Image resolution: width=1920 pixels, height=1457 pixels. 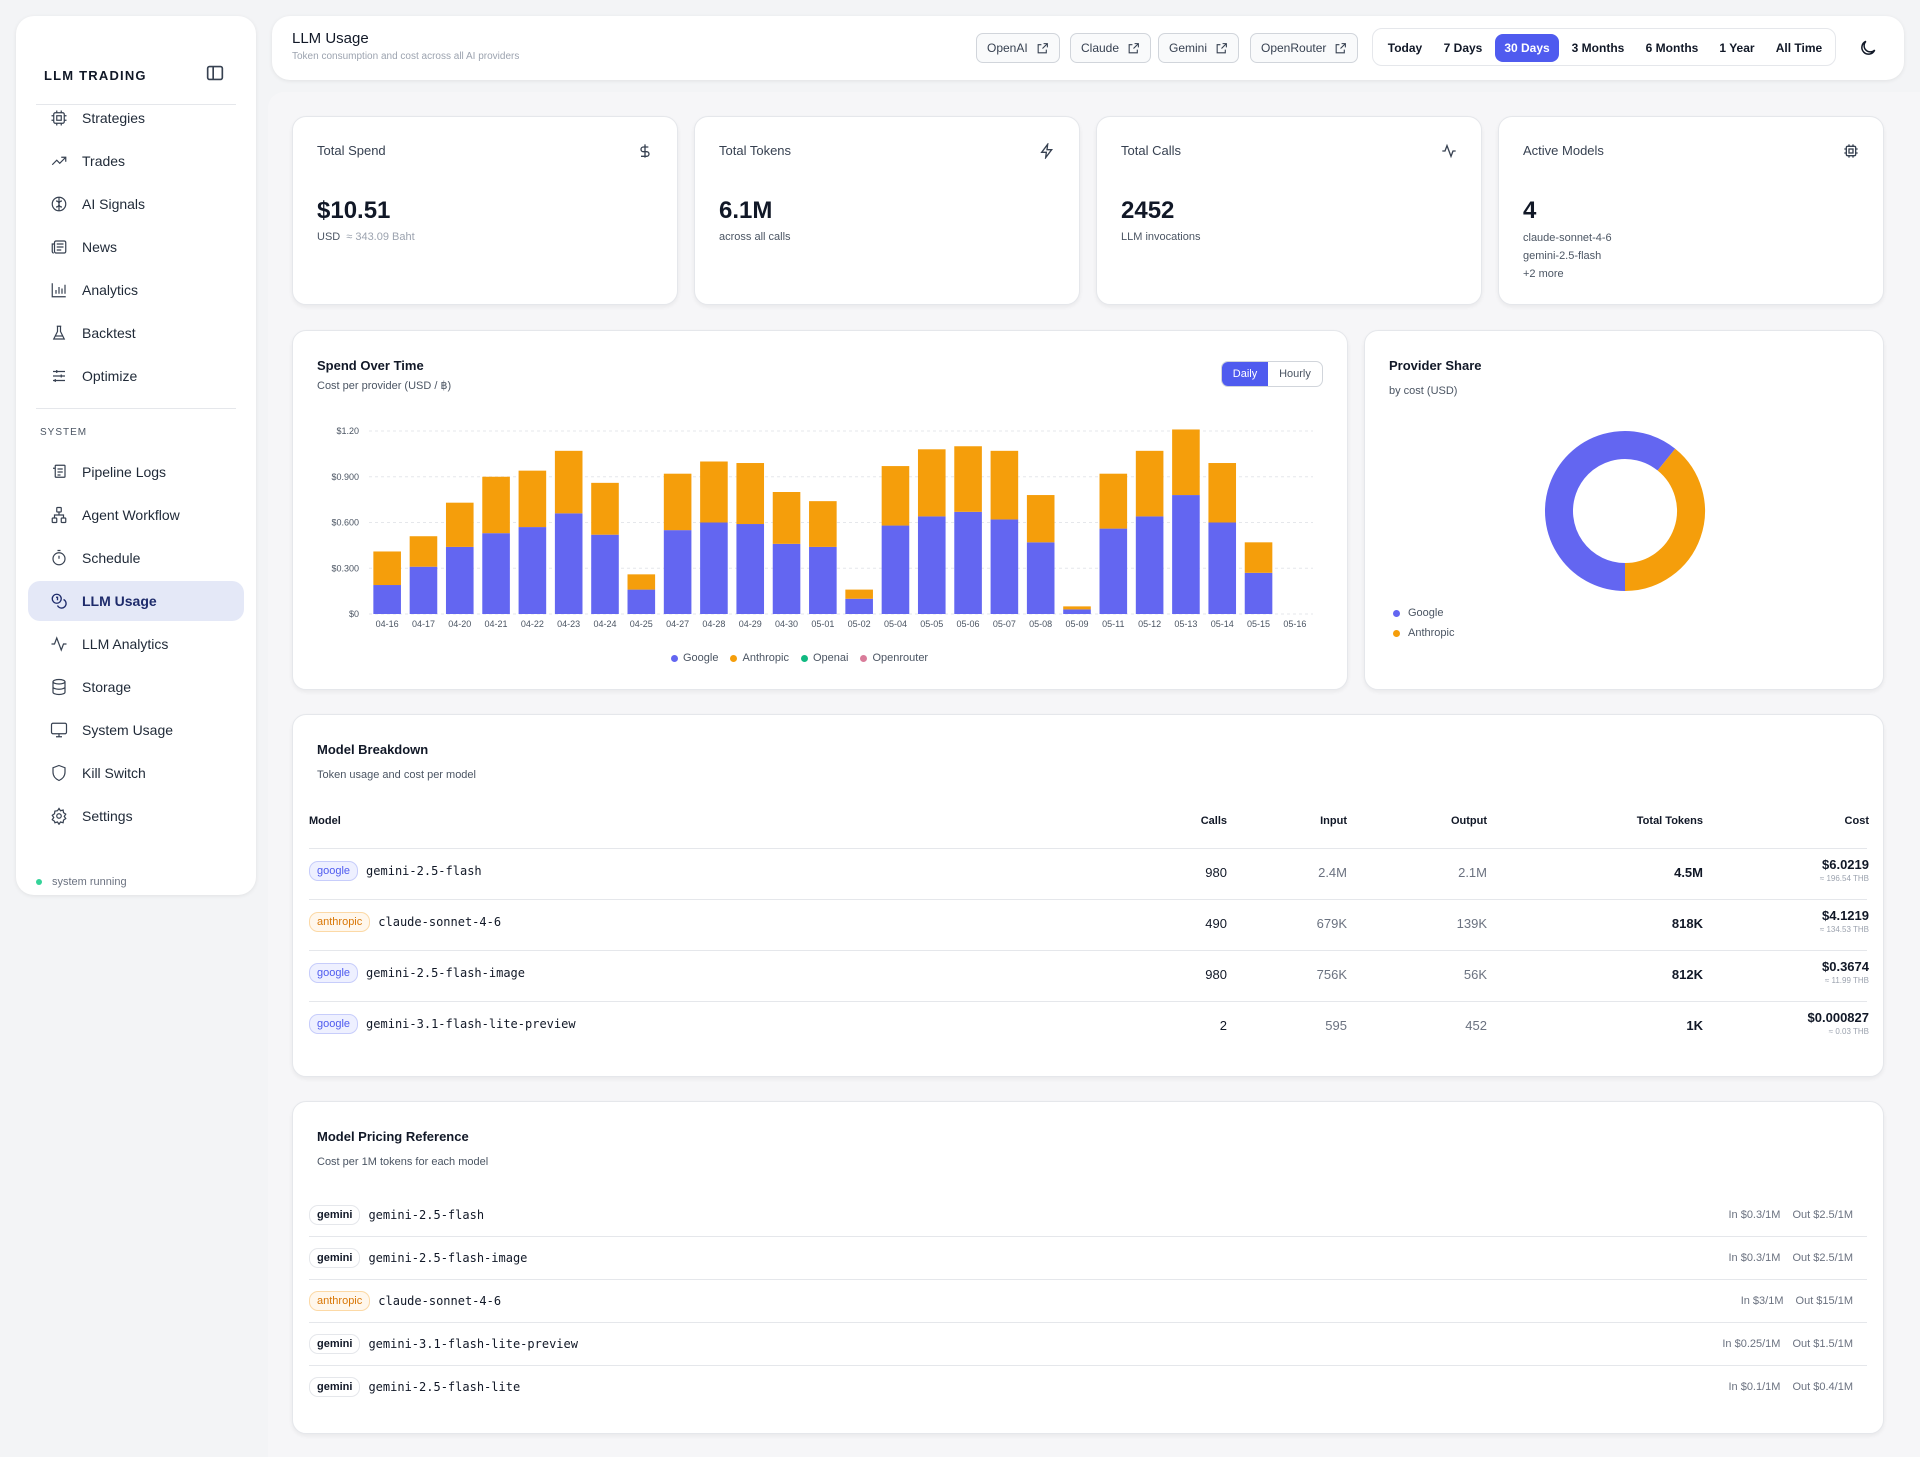 What do you see at coordinates (1431, 633) in the screenshot?
I see `legend-label: Anthropic` at bounding box center [1431, 633].